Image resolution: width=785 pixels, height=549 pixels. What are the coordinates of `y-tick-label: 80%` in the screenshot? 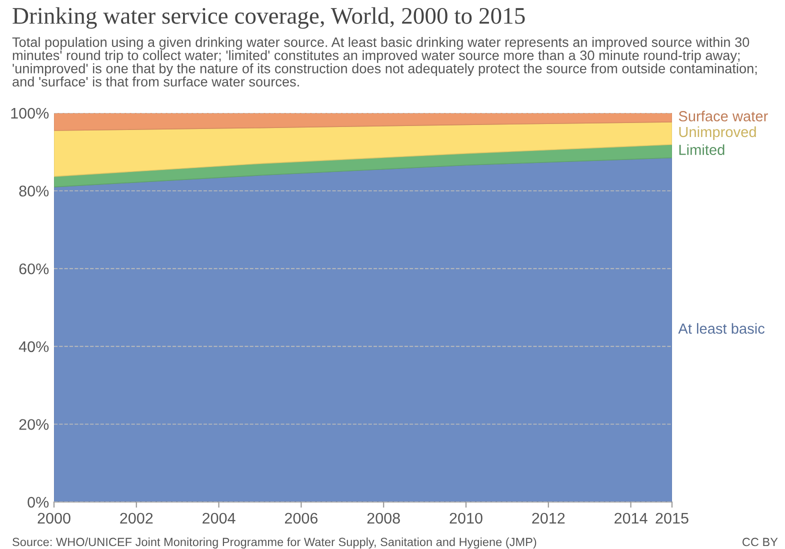 It's located at (34, 191).